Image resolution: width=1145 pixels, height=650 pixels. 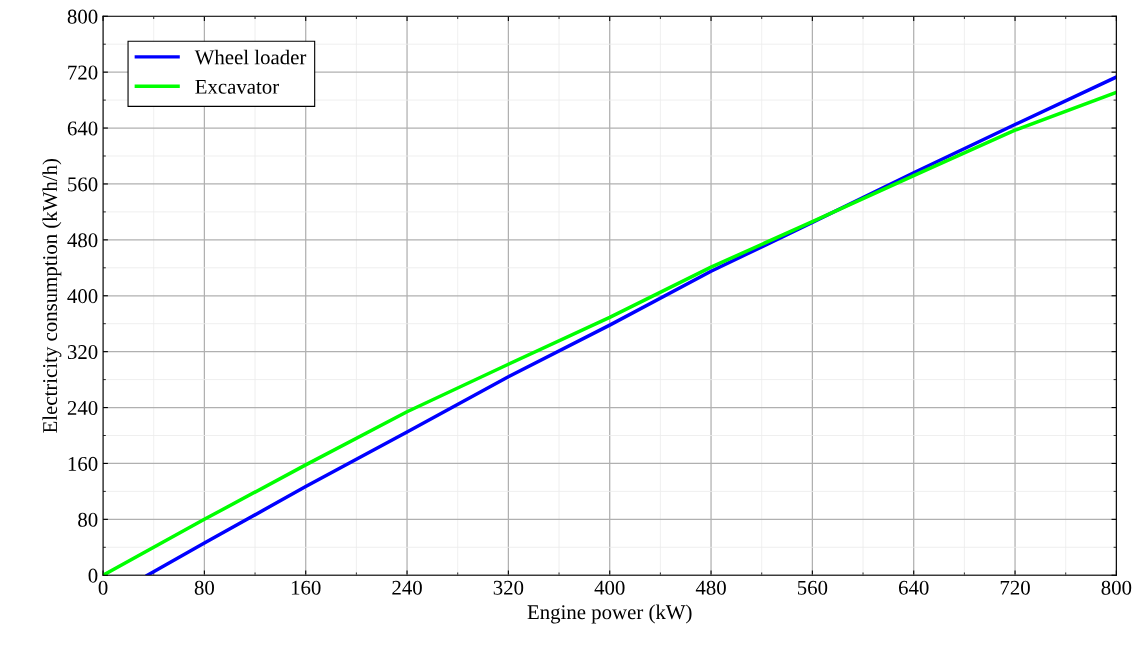 I want to click on y-tick-label: 320, so click(x=82, y=352).